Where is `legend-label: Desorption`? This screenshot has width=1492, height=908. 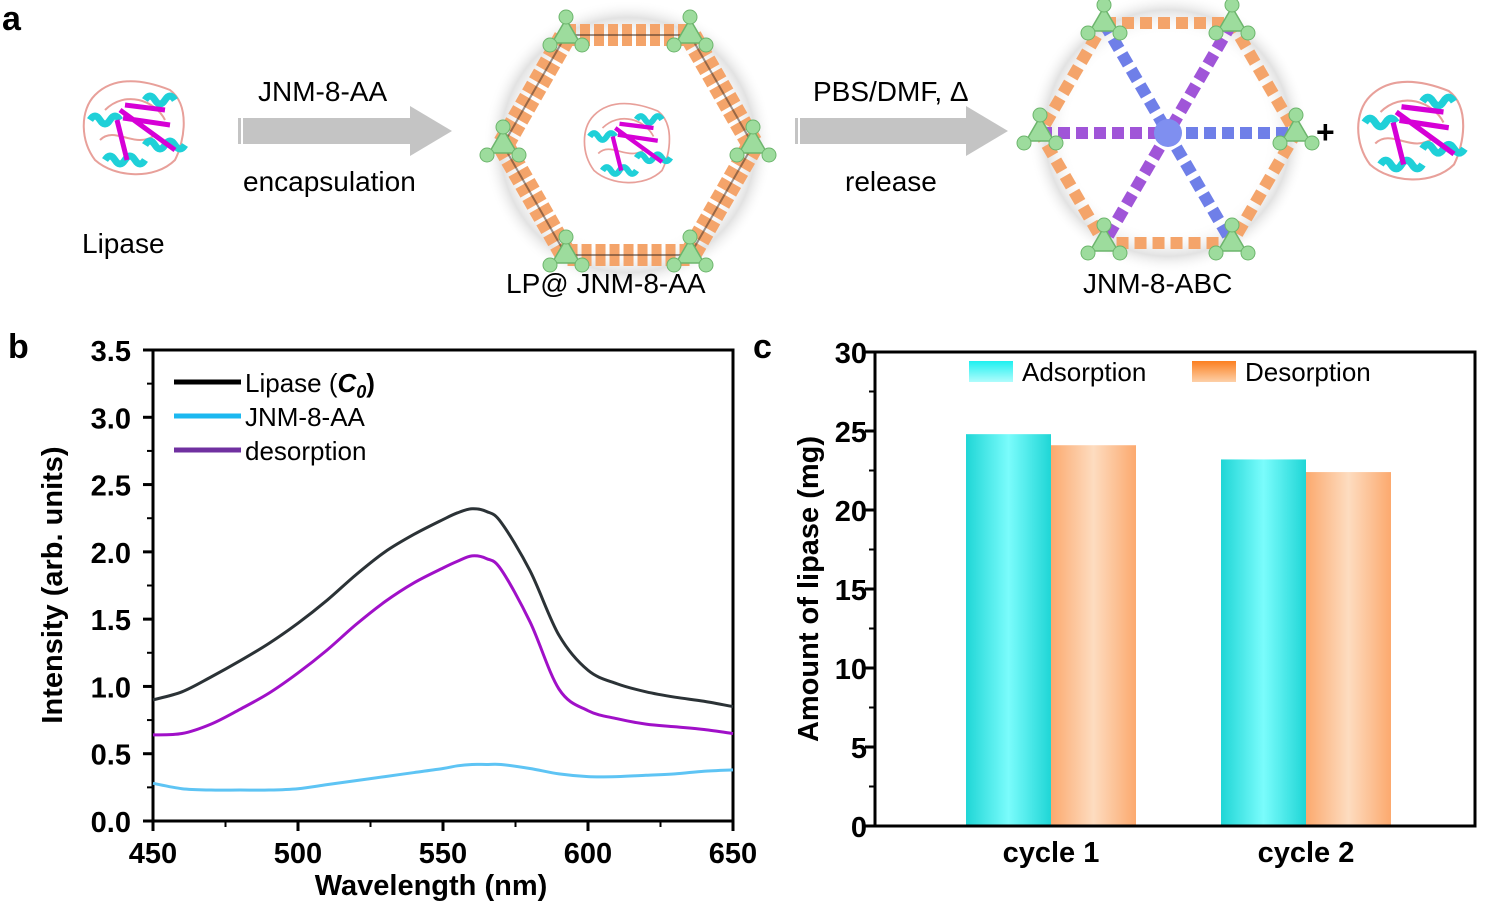 legend-label: Desorption is located at coordinates (1308, 372).